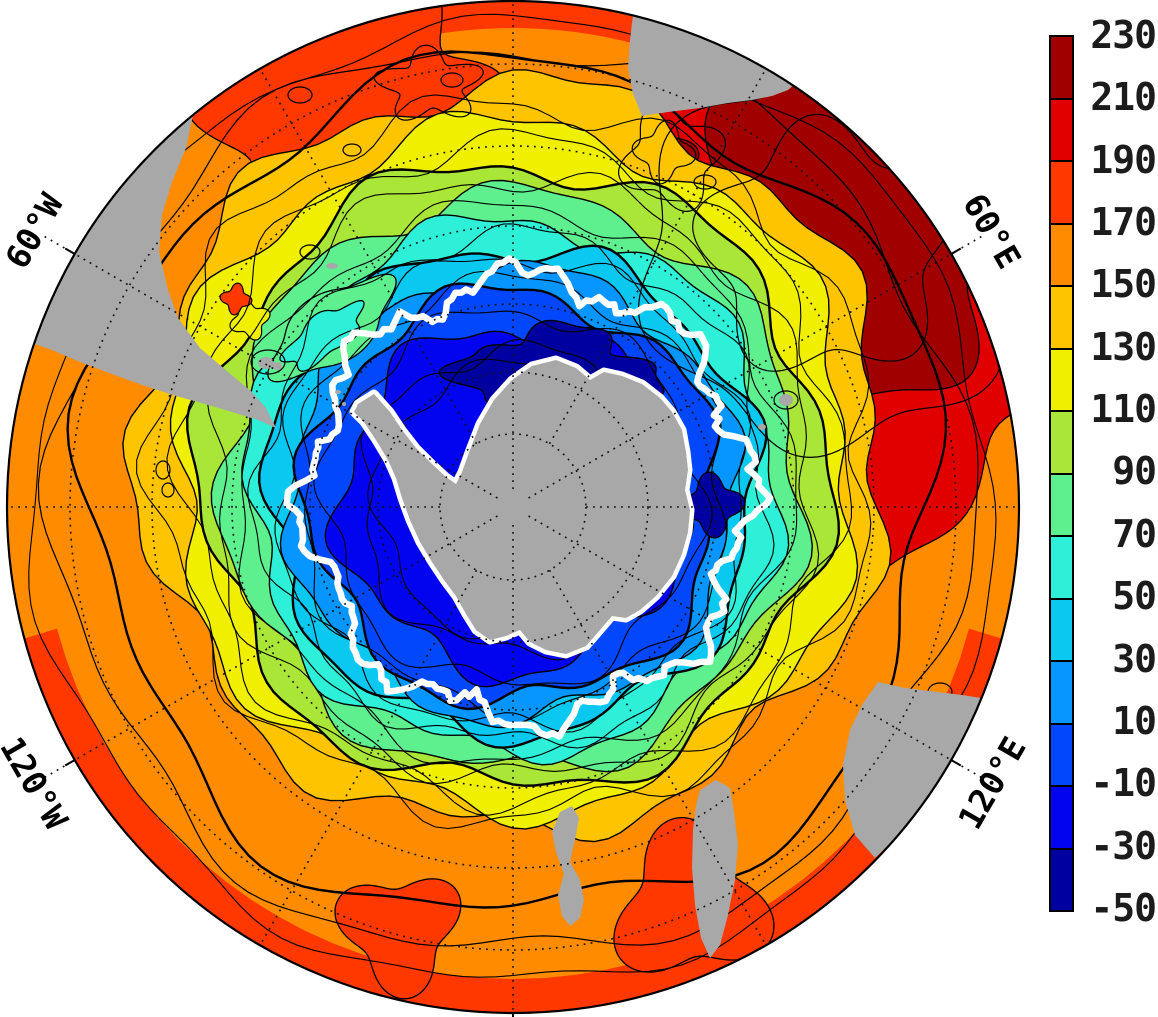 This screenshot has width=1158, height=1017. What do you see at coordinates (522, 507) in the screenshot?
I see `land-antarctica` at bounding box center [522, 507].